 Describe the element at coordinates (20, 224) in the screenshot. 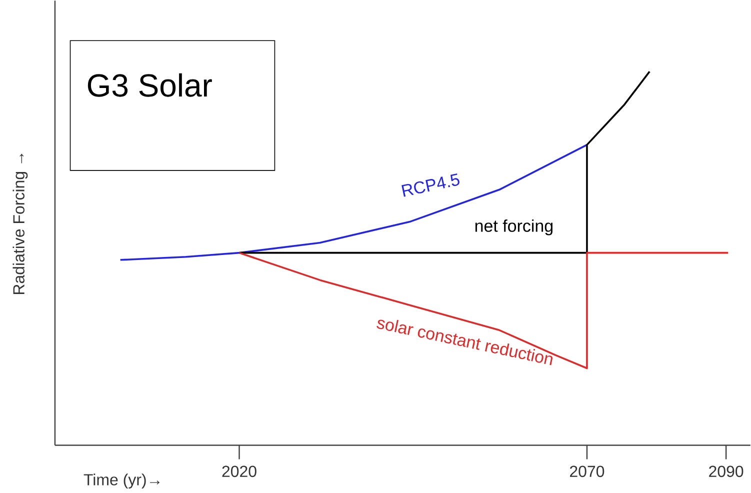

I see `y-axis-title: Radiative Forcing →` at that location.